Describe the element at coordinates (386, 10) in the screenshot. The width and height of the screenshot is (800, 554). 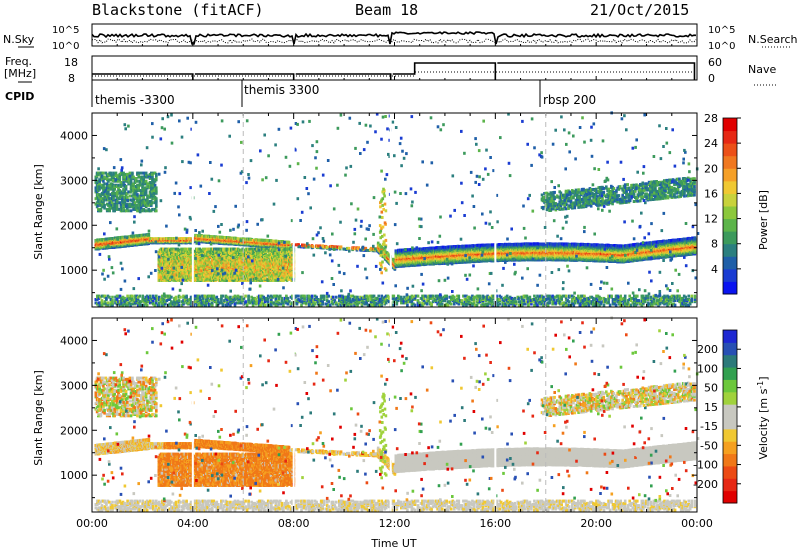
I see `beam-title: Beam 18` at that location.